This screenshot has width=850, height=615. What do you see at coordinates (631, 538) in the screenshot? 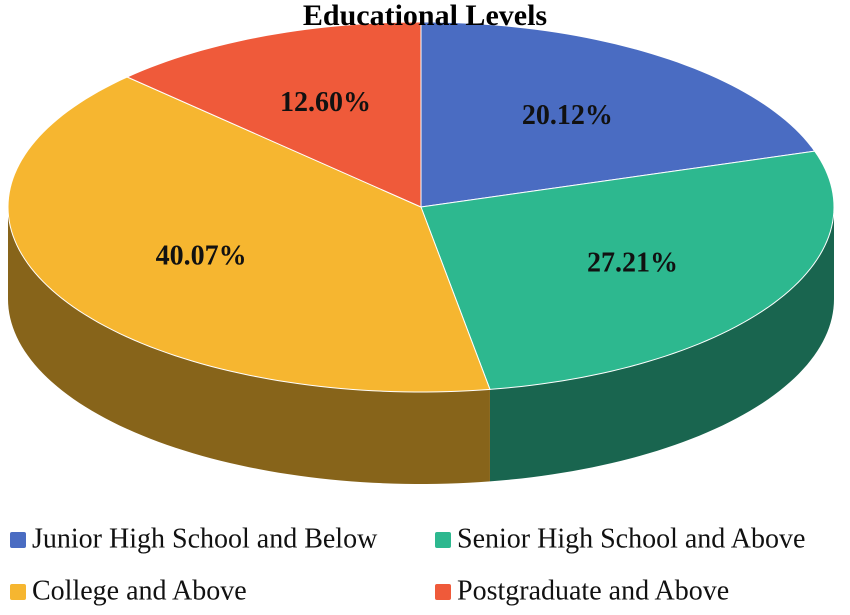
I see `legend-label: Senior High School and Above` at bounding box center [631, 538].